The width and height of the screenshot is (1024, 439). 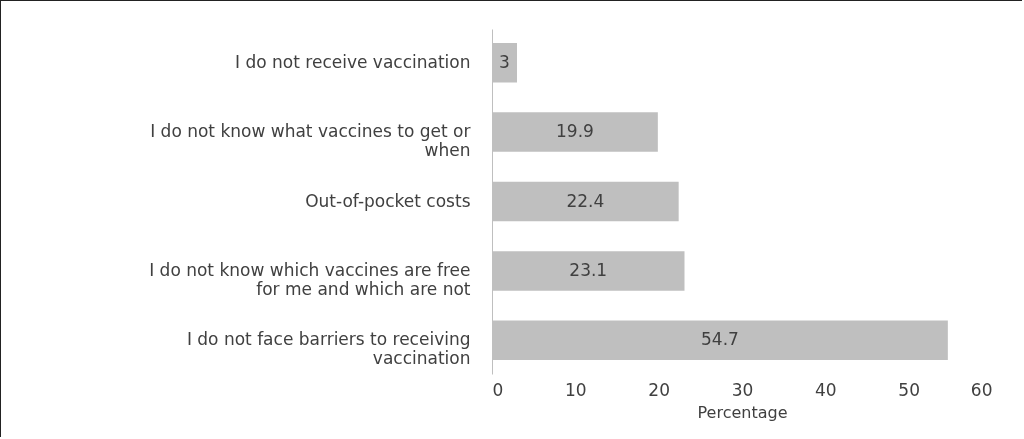 What do you see at coordinates (742, 412) in the screenshot?
I see `x-axis-title: Percentage` at bounding box center [742, 412].